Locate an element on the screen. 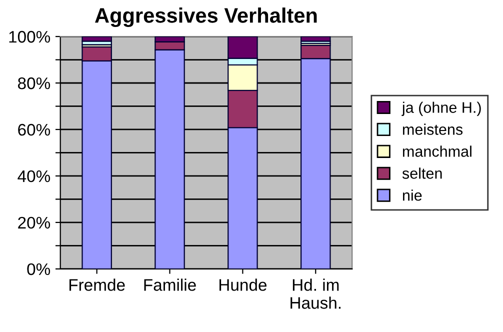  legend-label: selten is located at coordinates (422, 173).